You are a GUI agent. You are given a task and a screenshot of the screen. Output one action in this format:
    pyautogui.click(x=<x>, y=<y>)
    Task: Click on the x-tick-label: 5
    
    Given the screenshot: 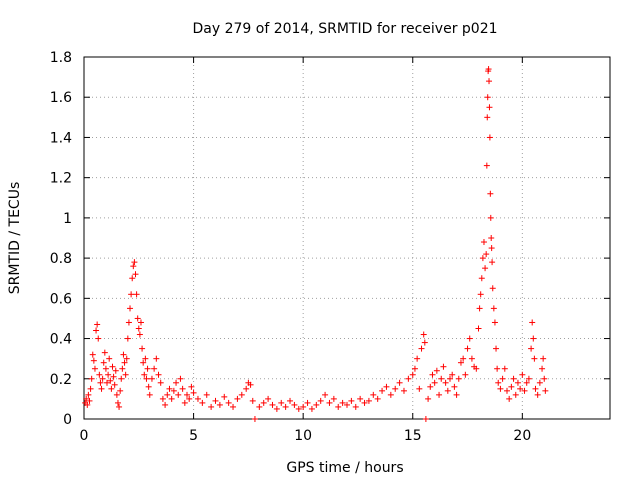 What is the action you would take?
    pyautogui.click(x=193, y=436)
    